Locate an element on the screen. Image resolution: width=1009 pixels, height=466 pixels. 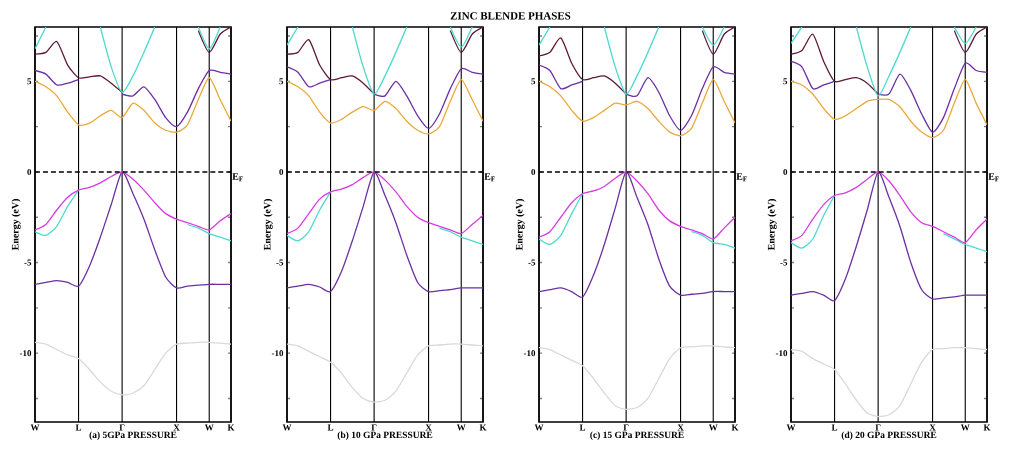
x-axis-title: (a) 5GPa PRESSURE is located at coordinates (133, 435).